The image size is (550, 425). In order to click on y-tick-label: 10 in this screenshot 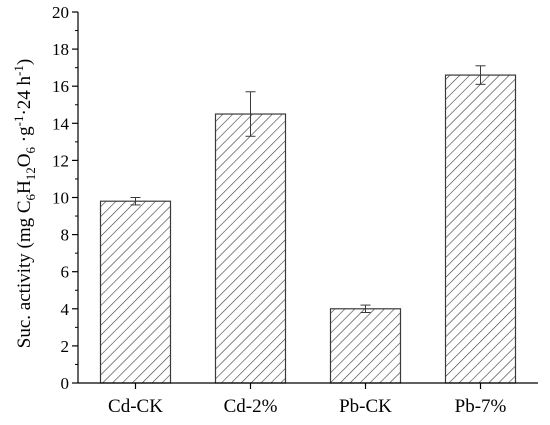, I will do `click(60, 198)`.